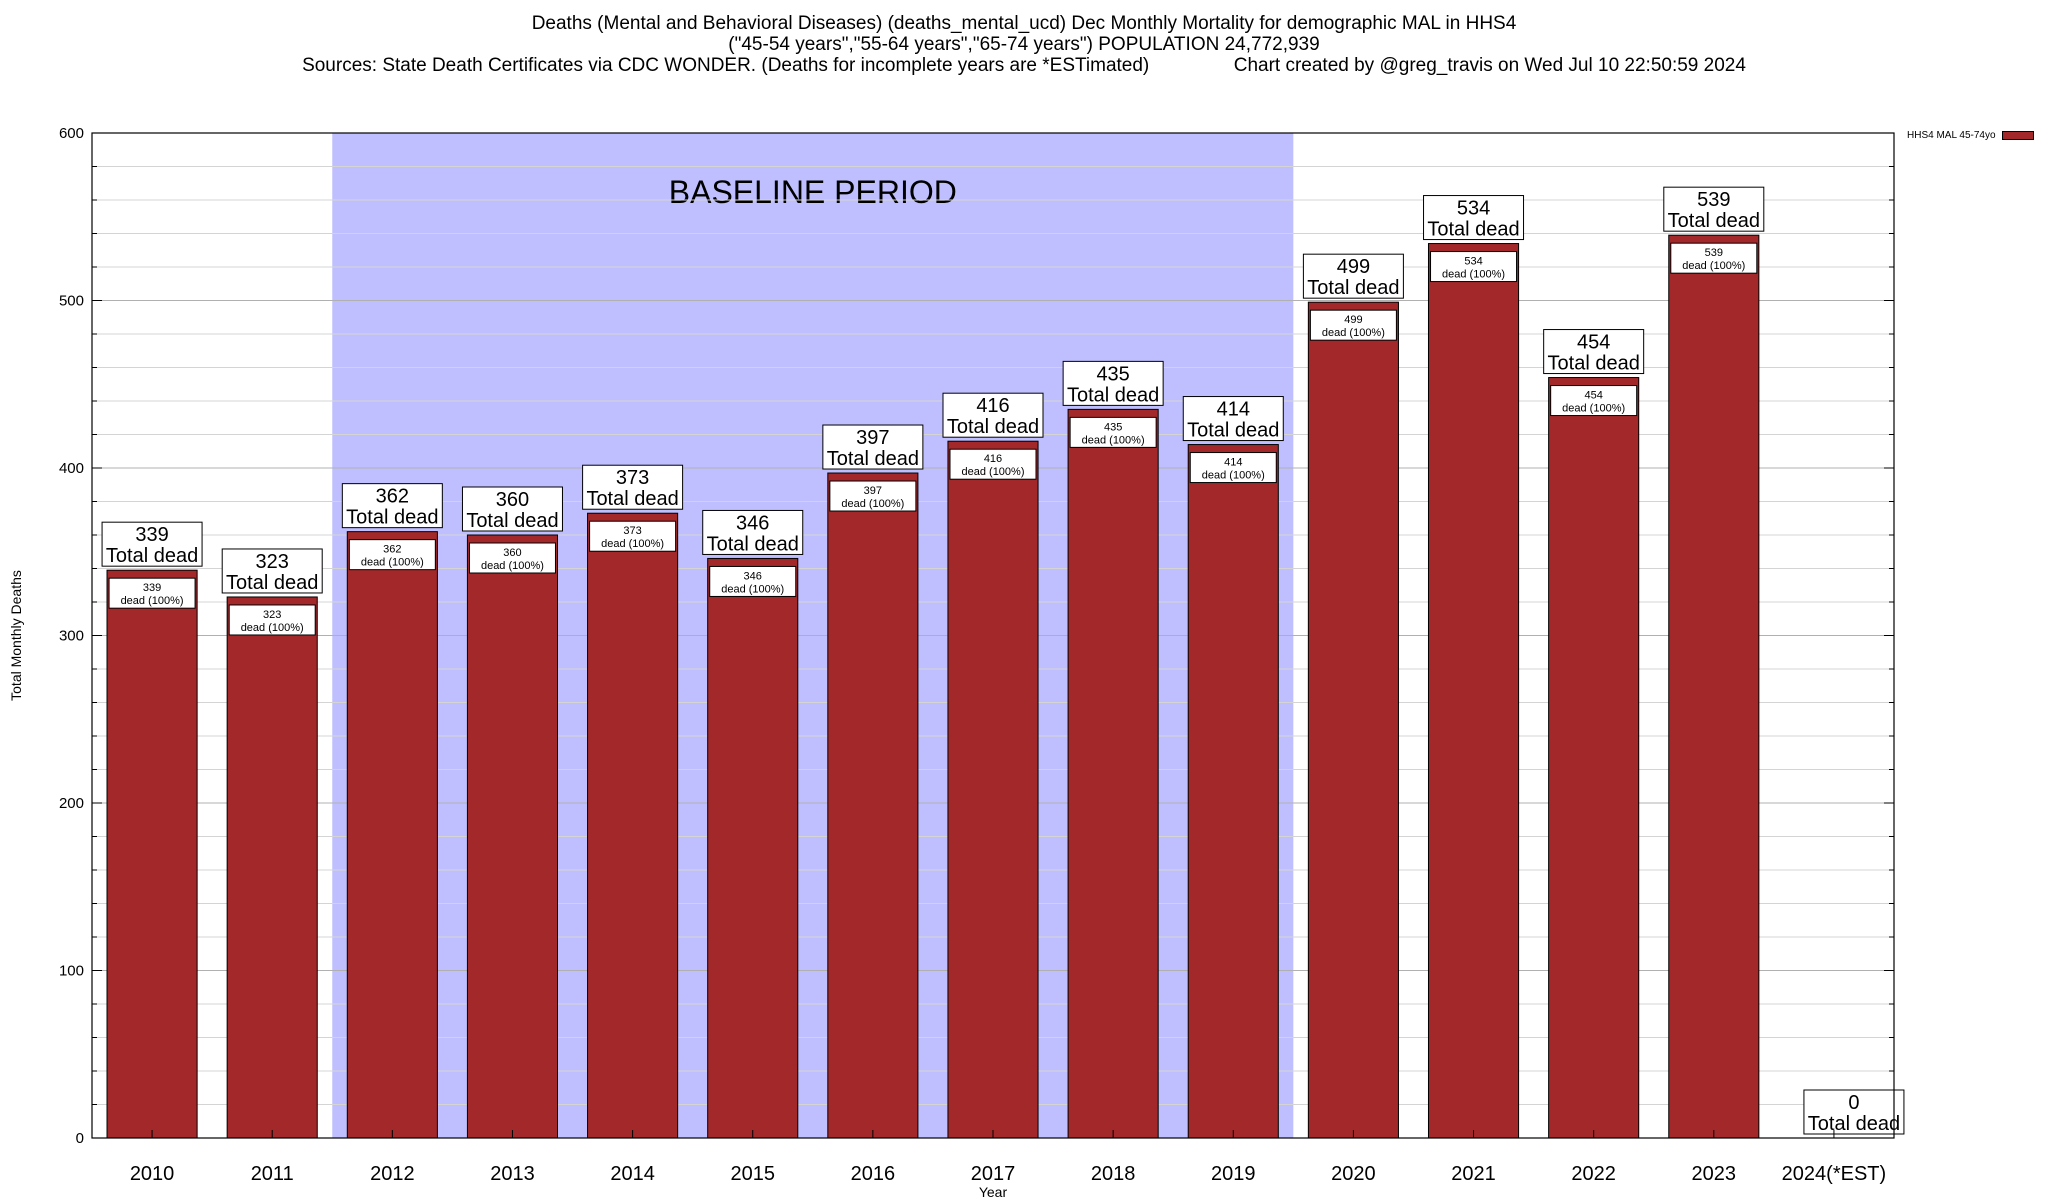 The height and width of the screenshot is (1200, 2048). I want to click on y-tick-label: 400, so click(71, 468).